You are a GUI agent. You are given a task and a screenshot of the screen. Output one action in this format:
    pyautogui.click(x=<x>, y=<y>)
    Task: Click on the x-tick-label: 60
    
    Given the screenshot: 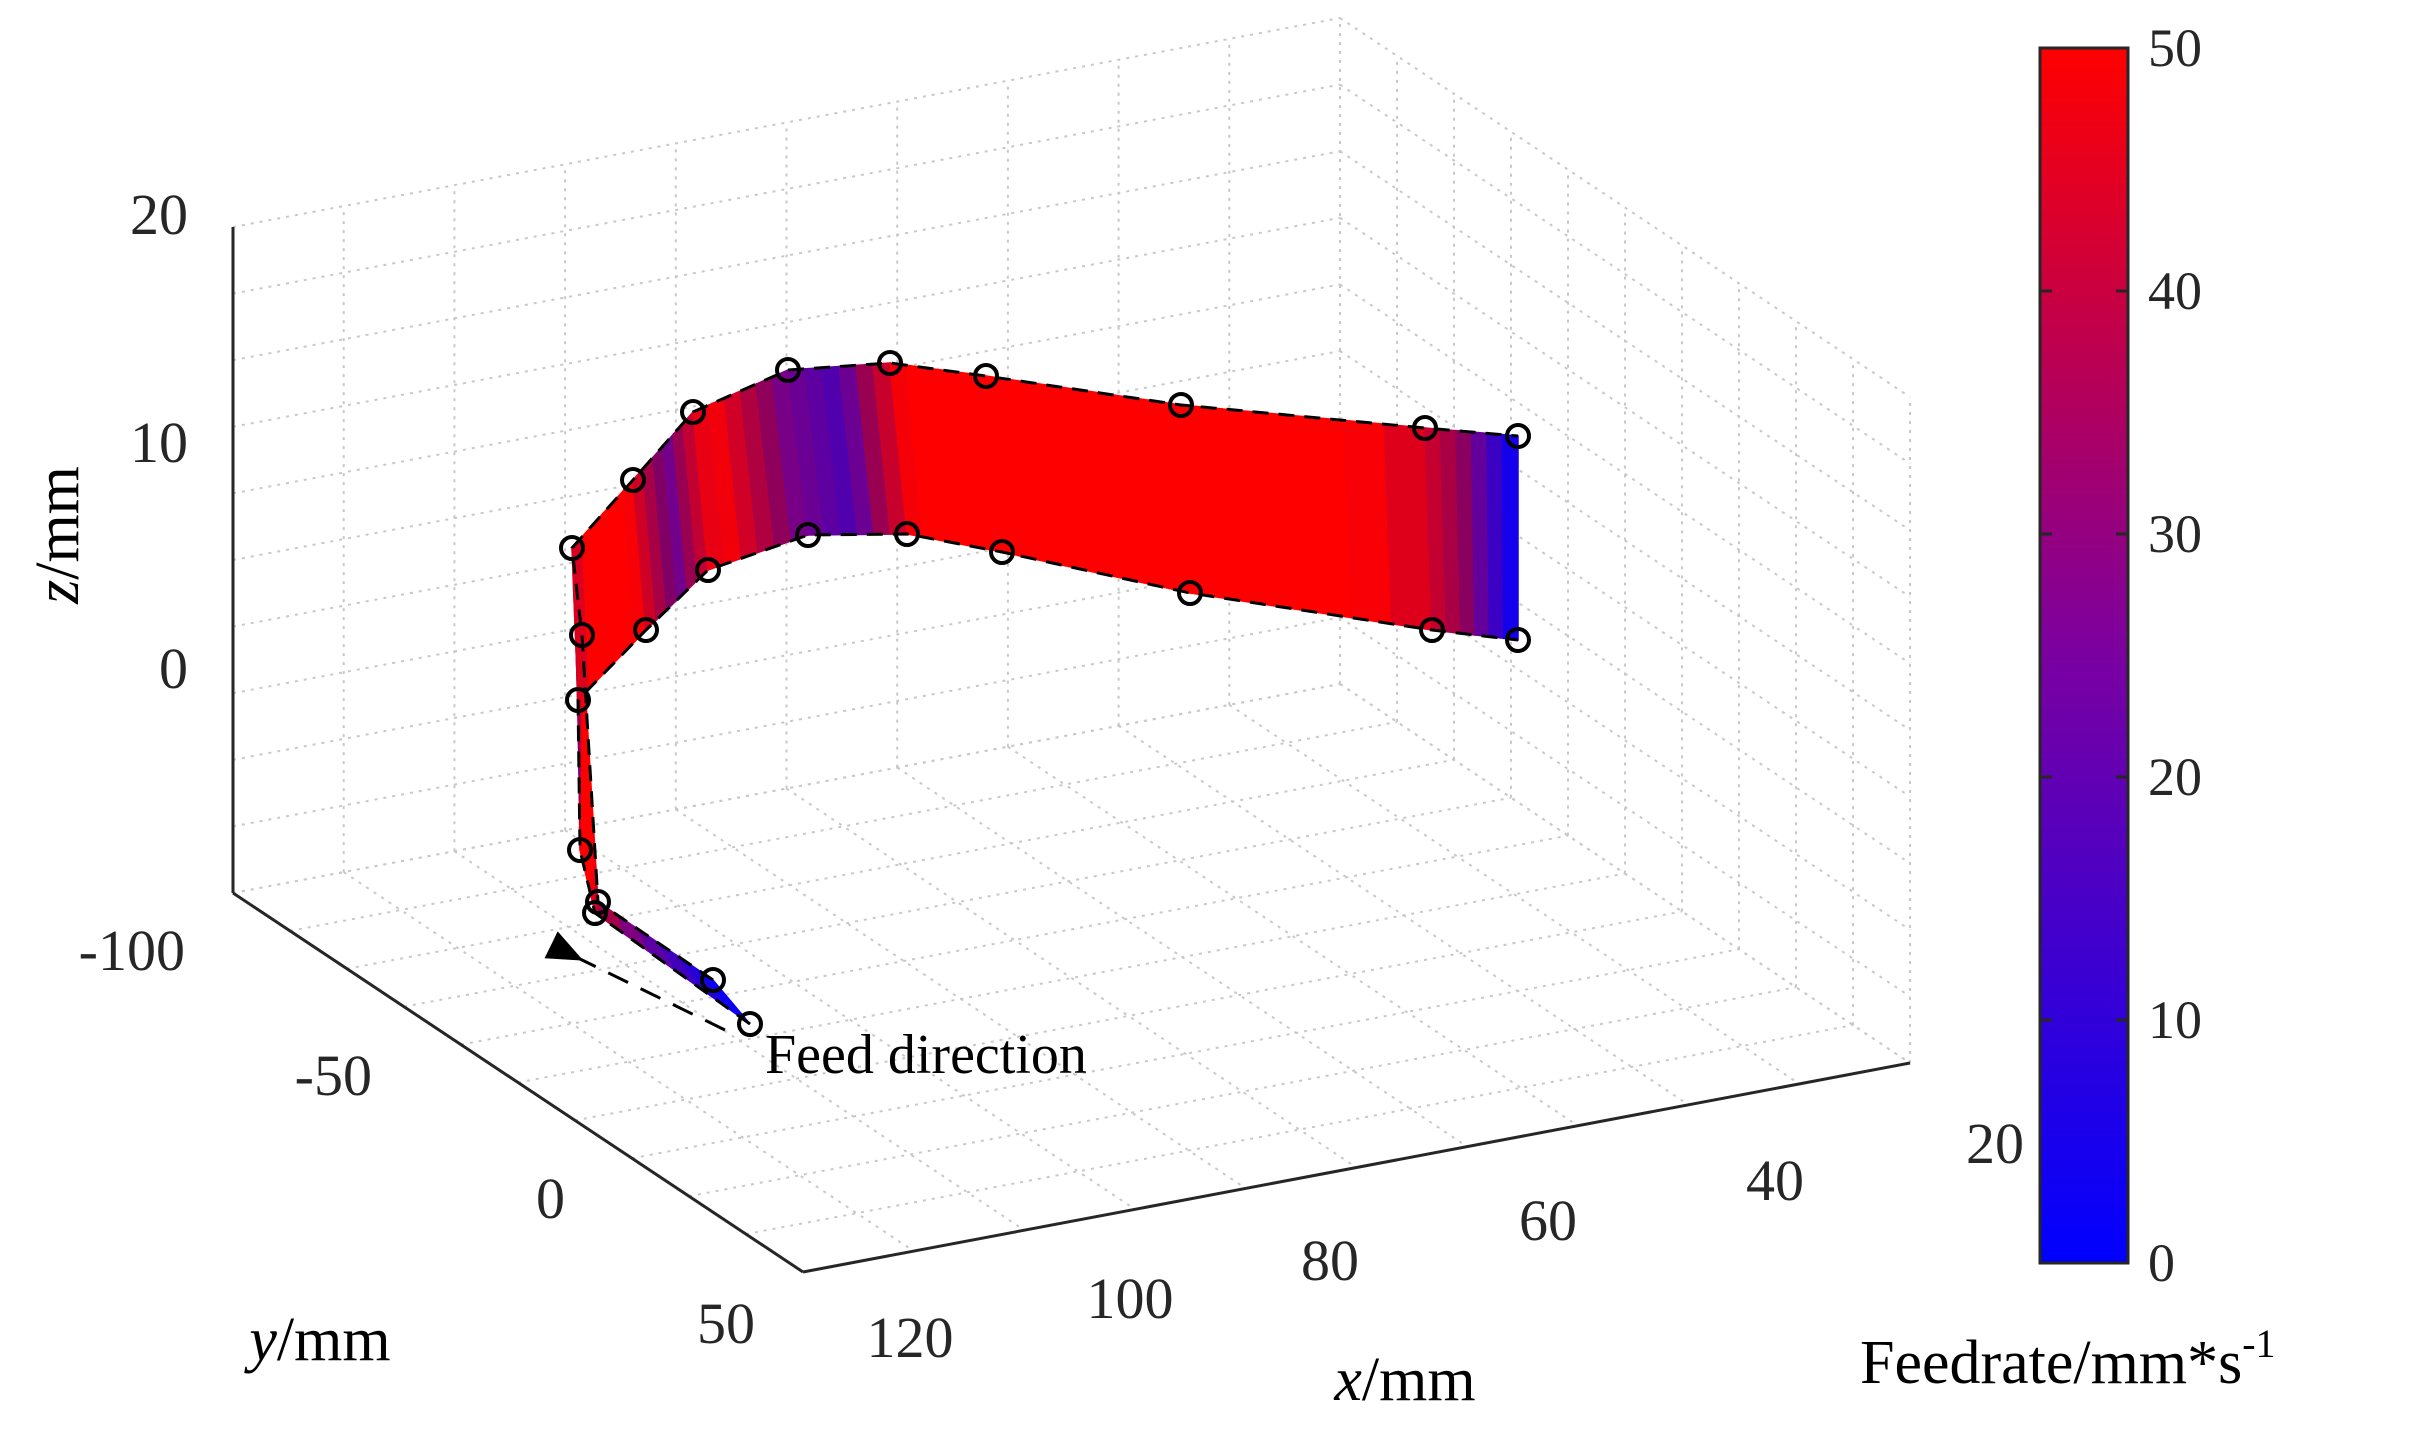 What is the action you would take?
    pyautogui.click(x=1548, y=1220)
    